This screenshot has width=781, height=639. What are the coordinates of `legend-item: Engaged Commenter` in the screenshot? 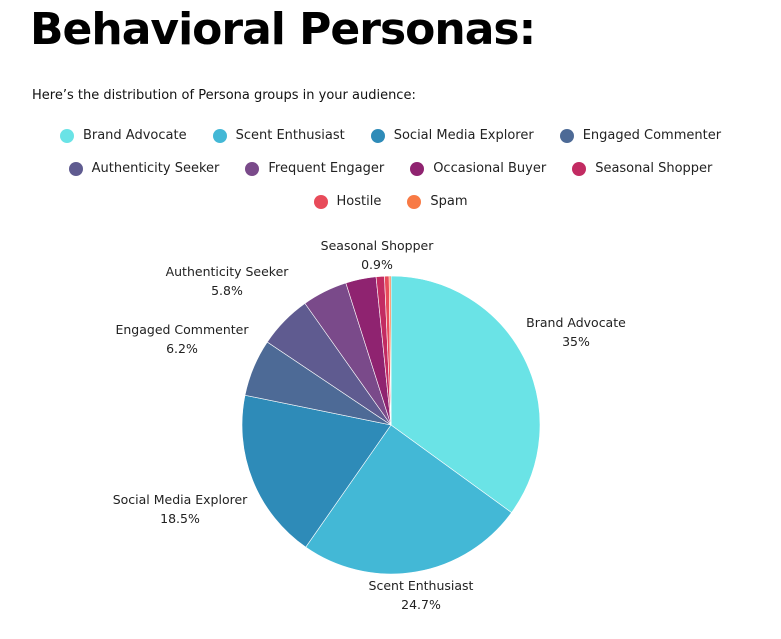 It's located at (640, 135).